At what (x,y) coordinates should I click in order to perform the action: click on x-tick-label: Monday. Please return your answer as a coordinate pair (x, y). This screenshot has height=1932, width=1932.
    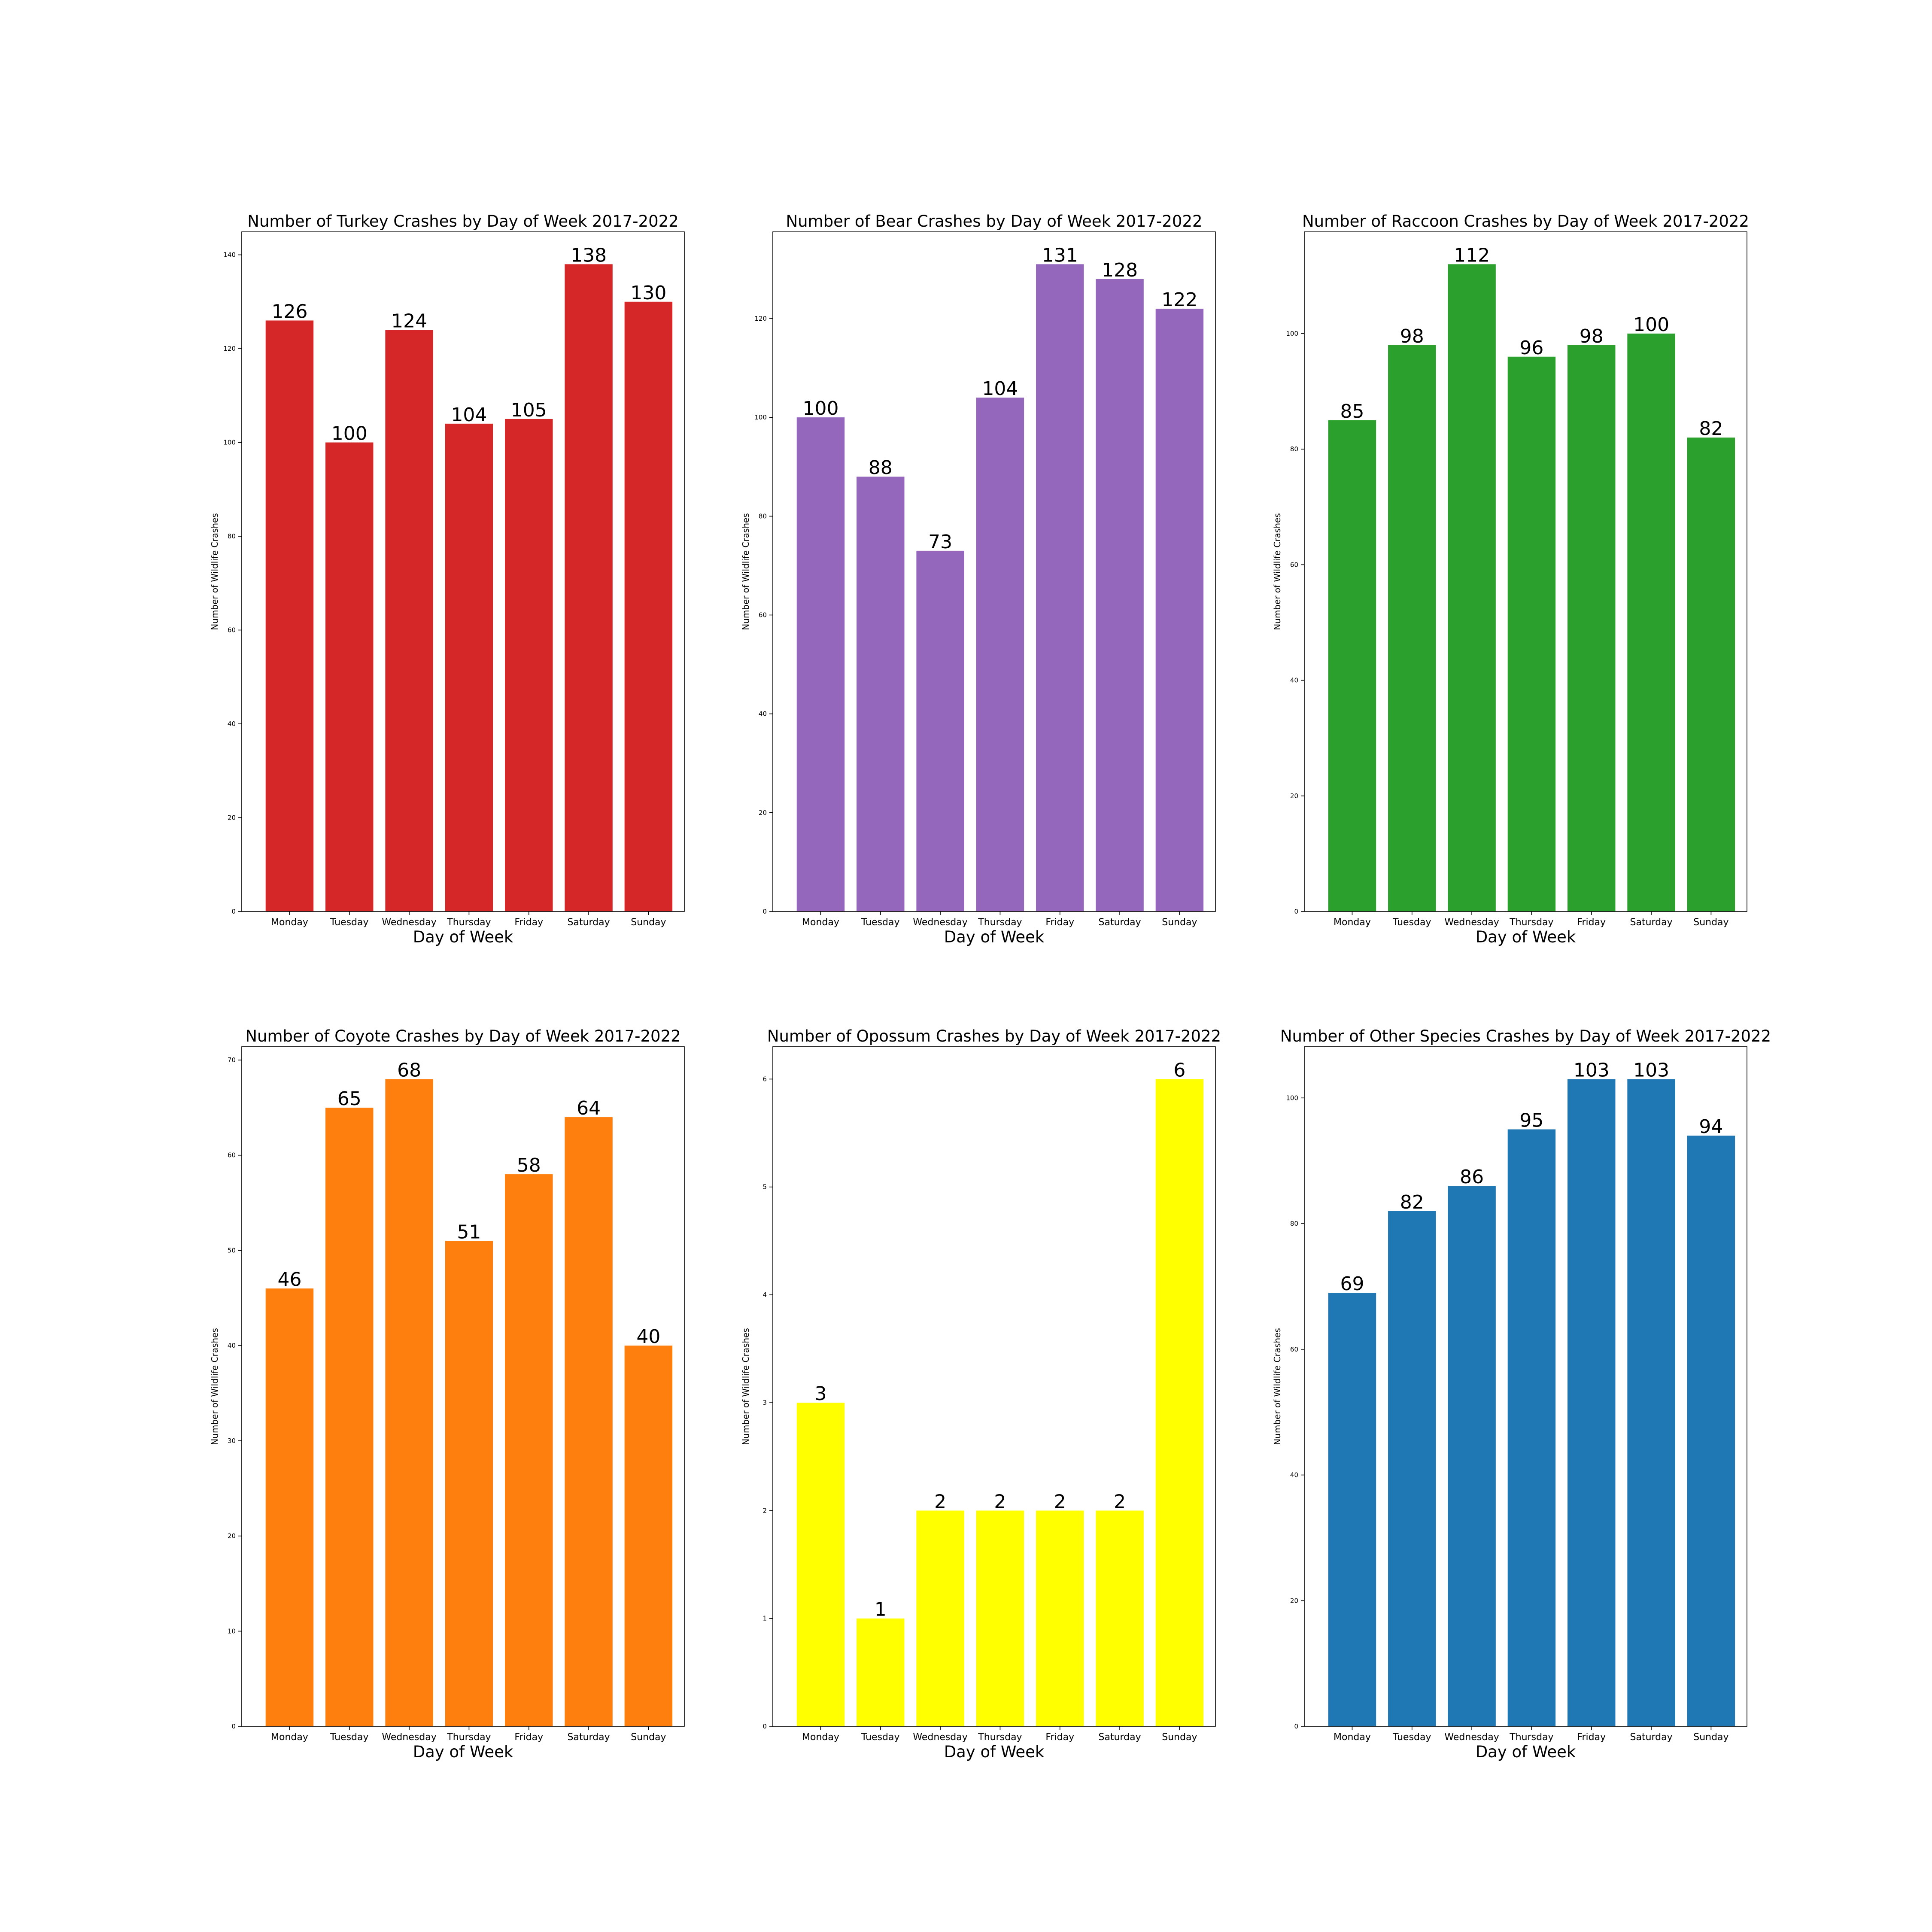
    Looking at the image, I should click on (821, 1737).